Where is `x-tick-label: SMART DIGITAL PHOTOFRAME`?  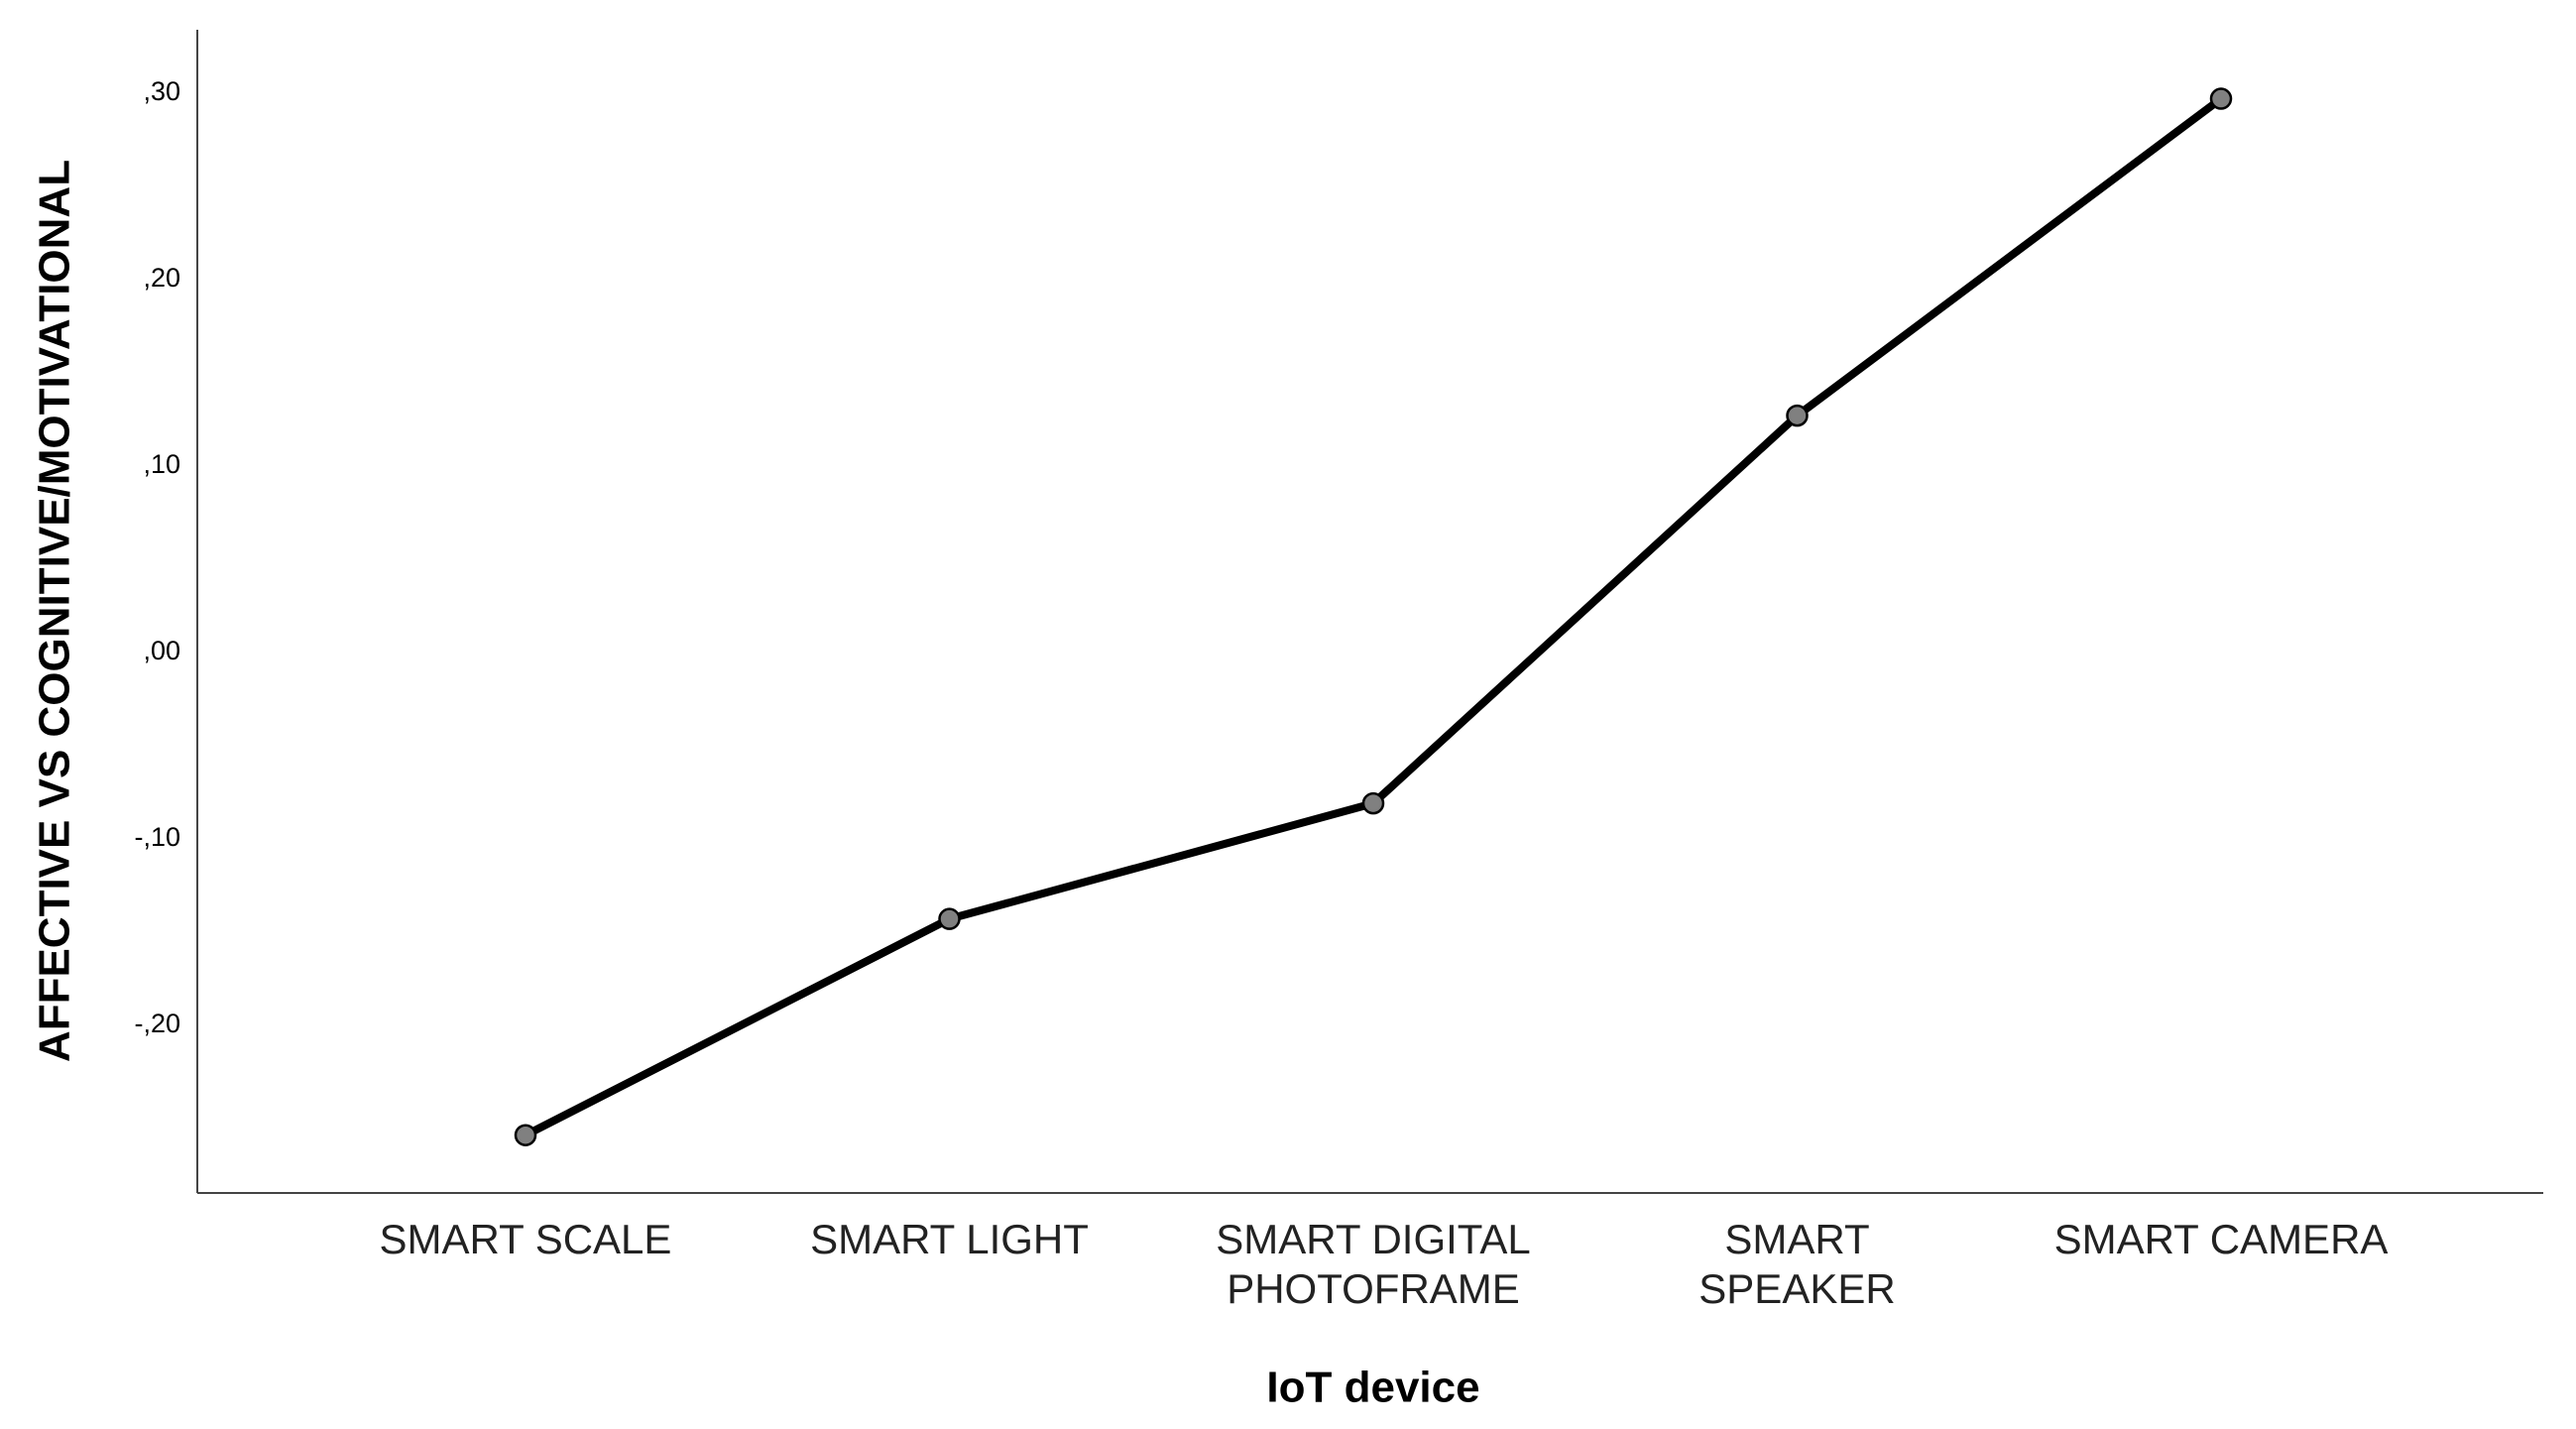
x-tick-label: SMART DIGITAL PHOTOFRAME is located at coordinates (1373, 1264).